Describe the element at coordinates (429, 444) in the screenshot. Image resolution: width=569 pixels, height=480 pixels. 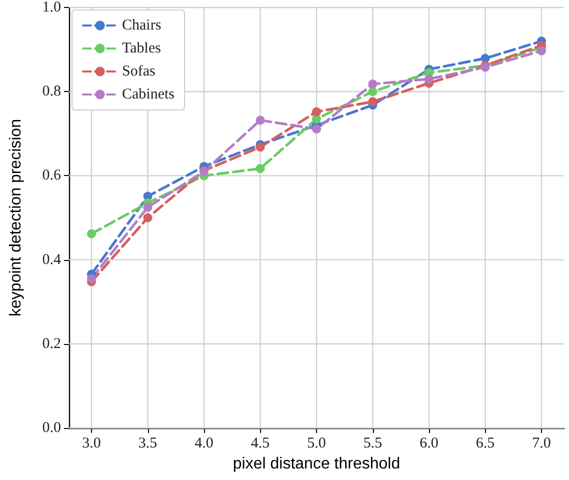
I see `x-tick-label: 6.0` at that location.